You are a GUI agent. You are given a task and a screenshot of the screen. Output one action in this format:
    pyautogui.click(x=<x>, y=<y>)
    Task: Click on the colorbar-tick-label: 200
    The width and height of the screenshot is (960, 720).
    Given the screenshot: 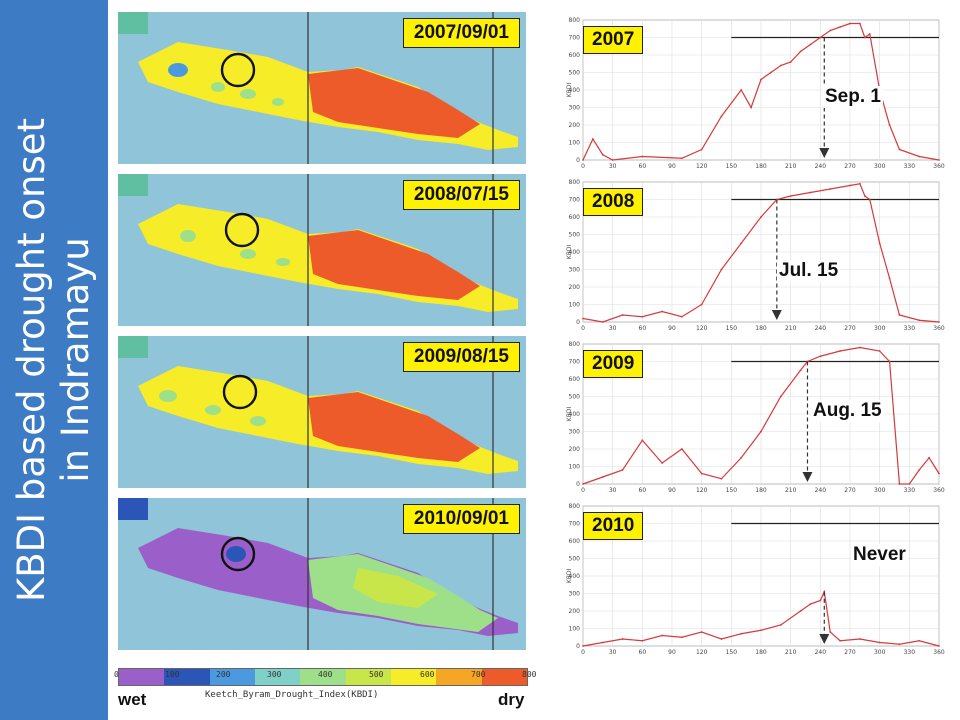 What is the action you would take?
    pyautogui.click(x=223, y=674)
    